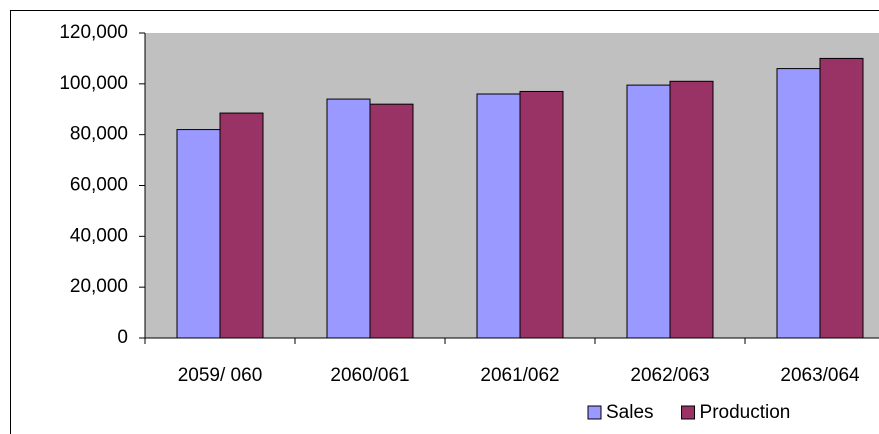  Describe the element at coordinates (220, 375) in the screenshot. I see `x-tick-label: 2059/ 060` at that location.